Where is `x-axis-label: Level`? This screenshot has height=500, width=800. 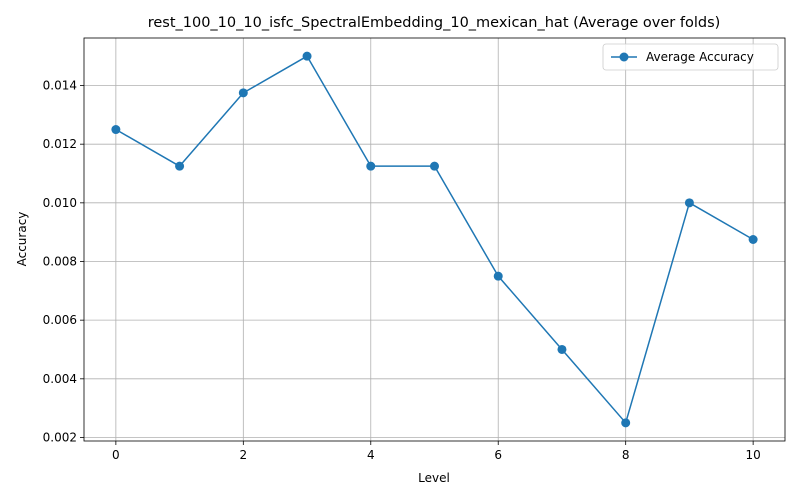 x-axis-label: Level is located at coordinates (434, 478).